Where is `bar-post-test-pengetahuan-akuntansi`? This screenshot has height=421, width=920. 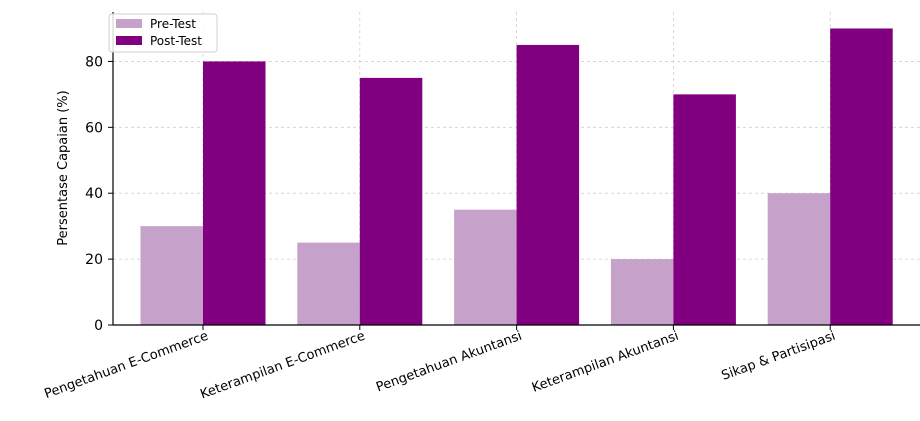
bar-post-test-pengetahuan-akuntansi is located at coordinates (548, 185).